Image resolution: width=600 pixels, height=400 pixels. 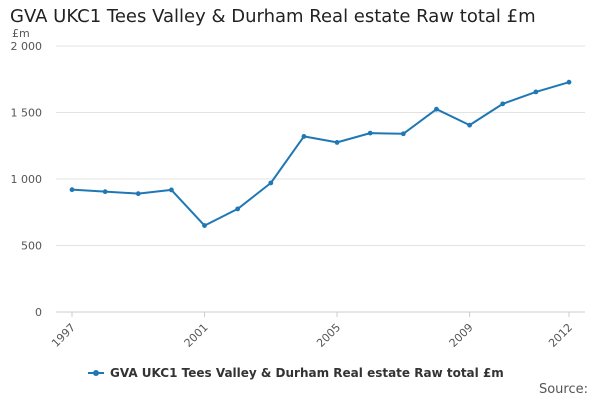 I want to click on x-tick-label: 1997, so click(x=63, y=335).